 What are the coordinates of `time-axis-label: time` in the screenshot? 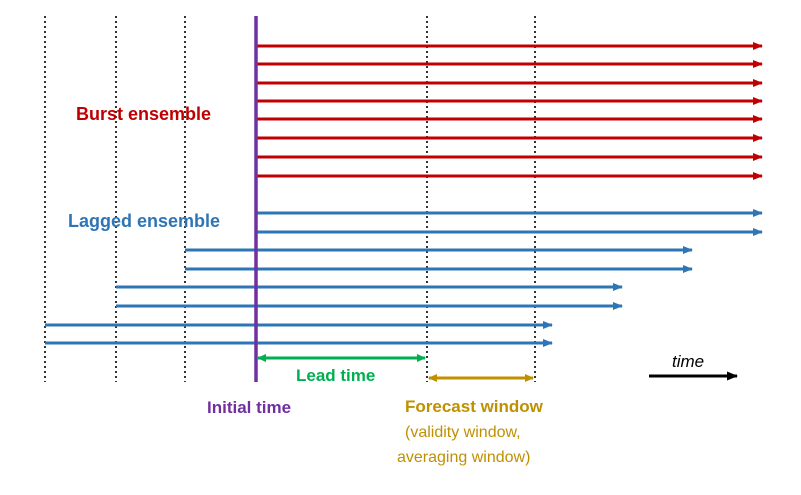 It's located at (688, 361).